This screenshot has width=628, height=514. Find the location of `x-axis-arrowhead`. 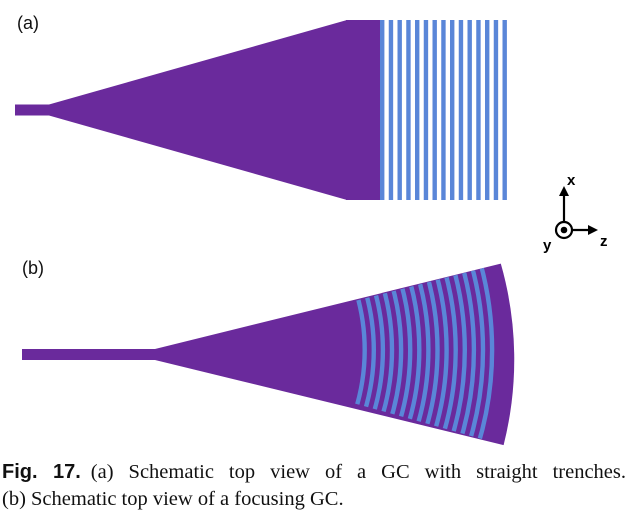

x-axis-arrowhead is located at coordinates (564, 191).